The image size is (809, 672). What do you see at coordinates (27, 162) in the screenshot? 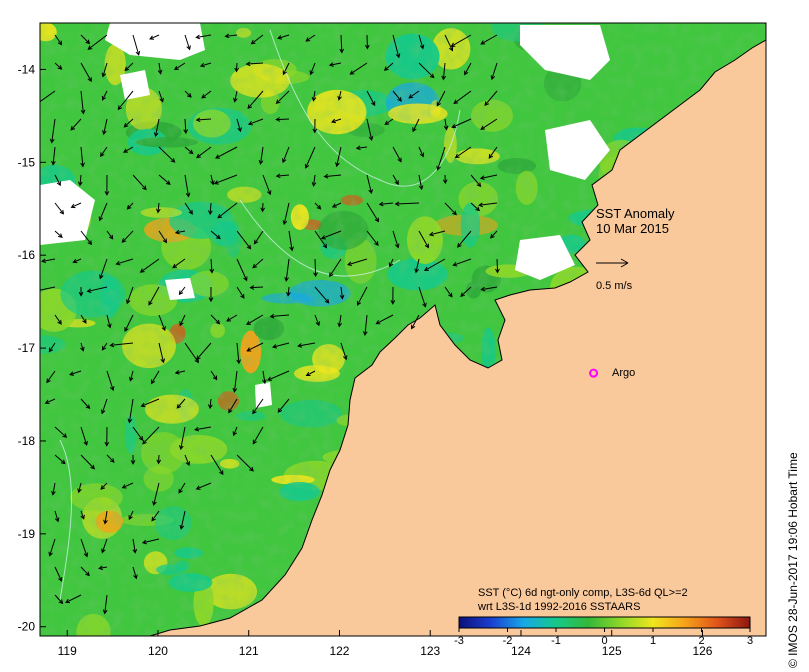
I see `lat-tick-label: -15` at bounding box center [27, 162].